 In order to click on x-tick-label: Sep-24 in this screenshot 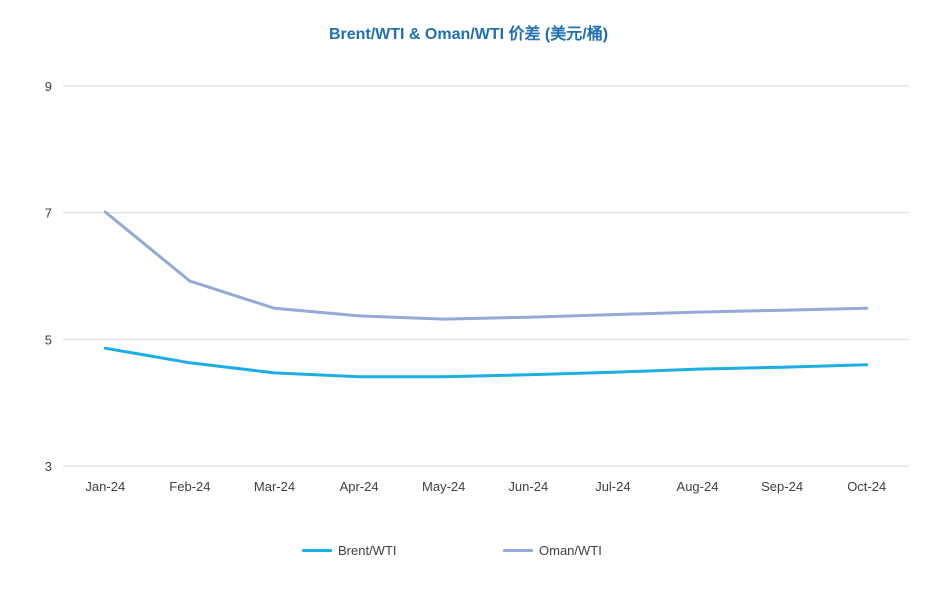, I will do `click(782, 486)`.